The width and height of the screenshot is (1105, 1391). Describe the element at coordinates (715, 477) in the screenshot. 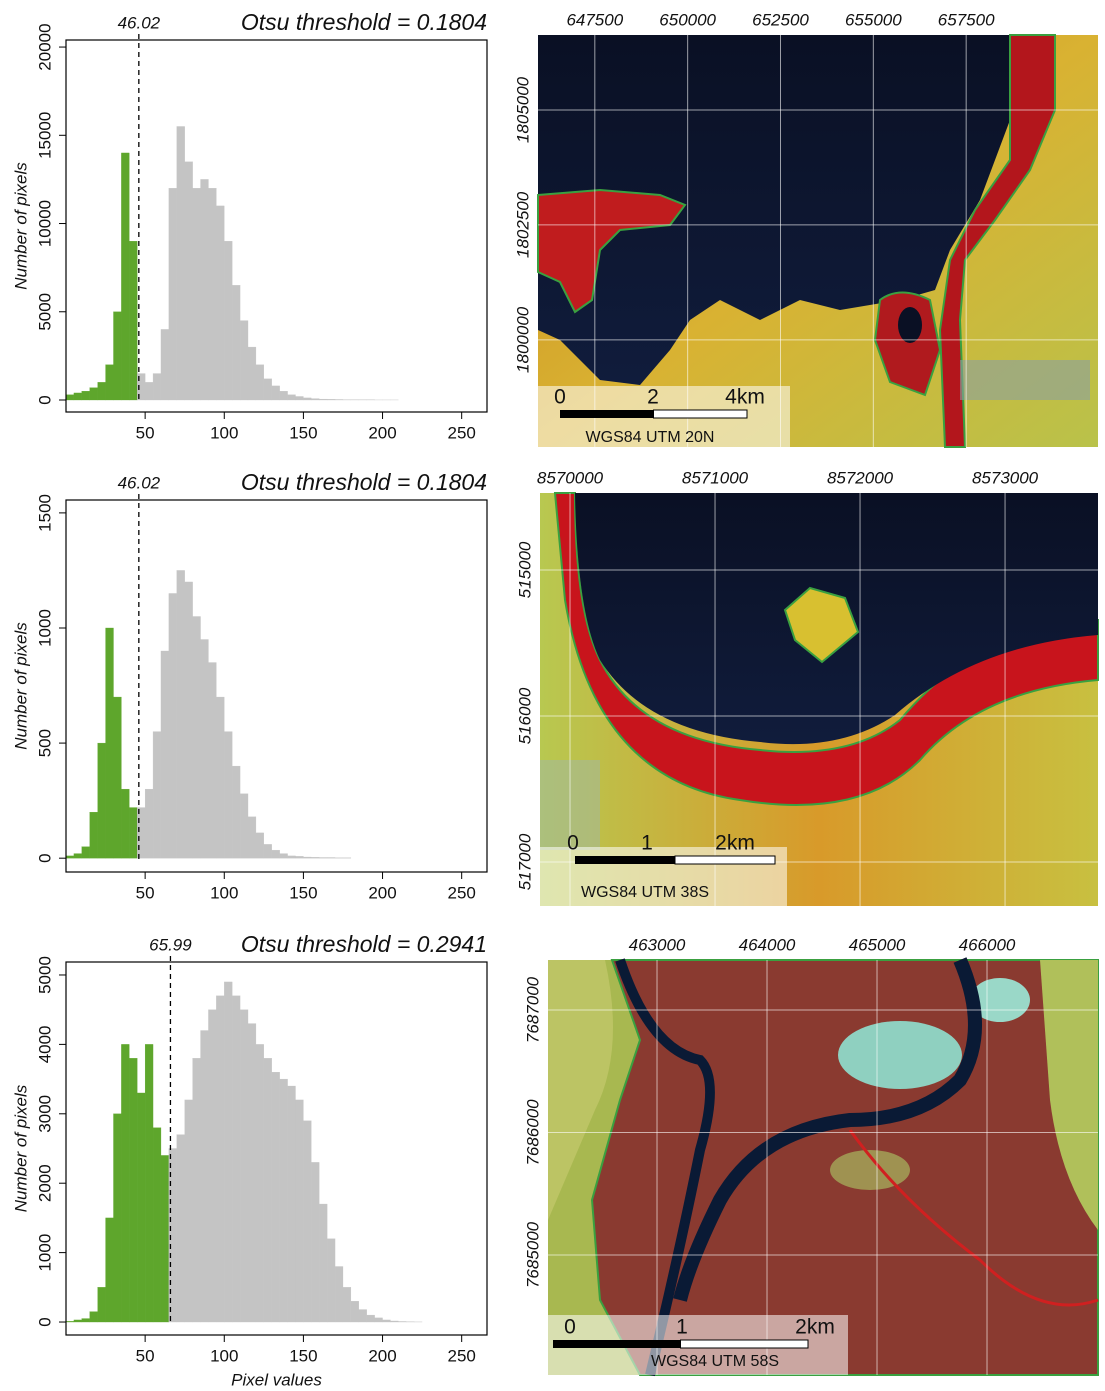

I see `x-tick-label: 8571000` at that location.